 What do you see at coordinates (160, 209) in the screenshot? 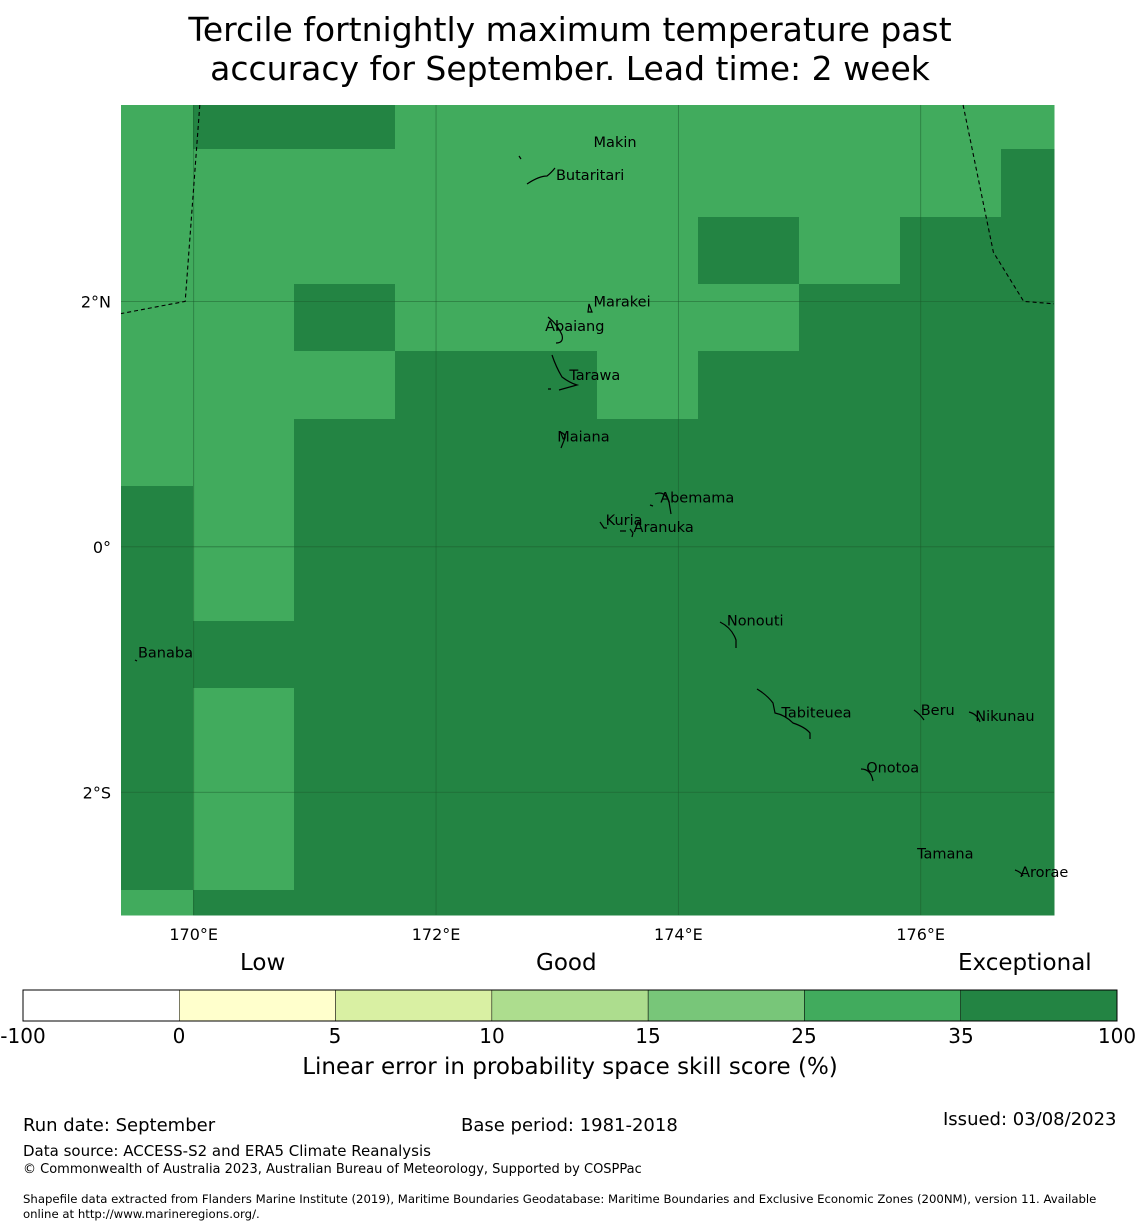
I see `eez-boundary` at bounding box center [160, 209].